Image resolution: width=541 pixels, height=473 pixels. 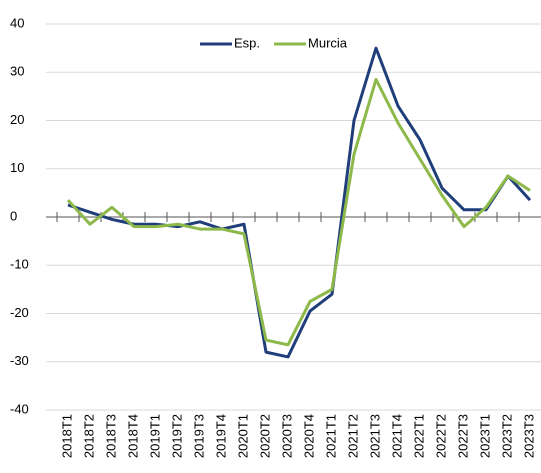 I want to click on x-tick-label: 2023T1, so click(x=484, y=436).